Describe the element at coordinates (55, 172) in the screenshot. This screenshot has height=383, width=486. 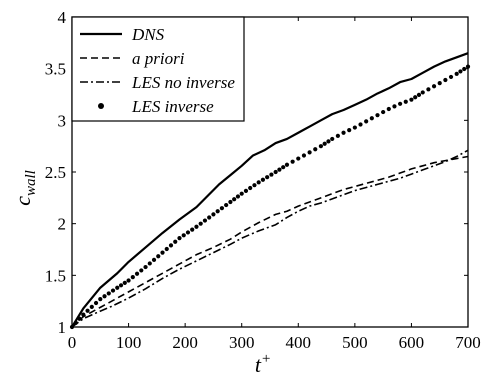
I see `y-tick-label: 2.5` at that location.